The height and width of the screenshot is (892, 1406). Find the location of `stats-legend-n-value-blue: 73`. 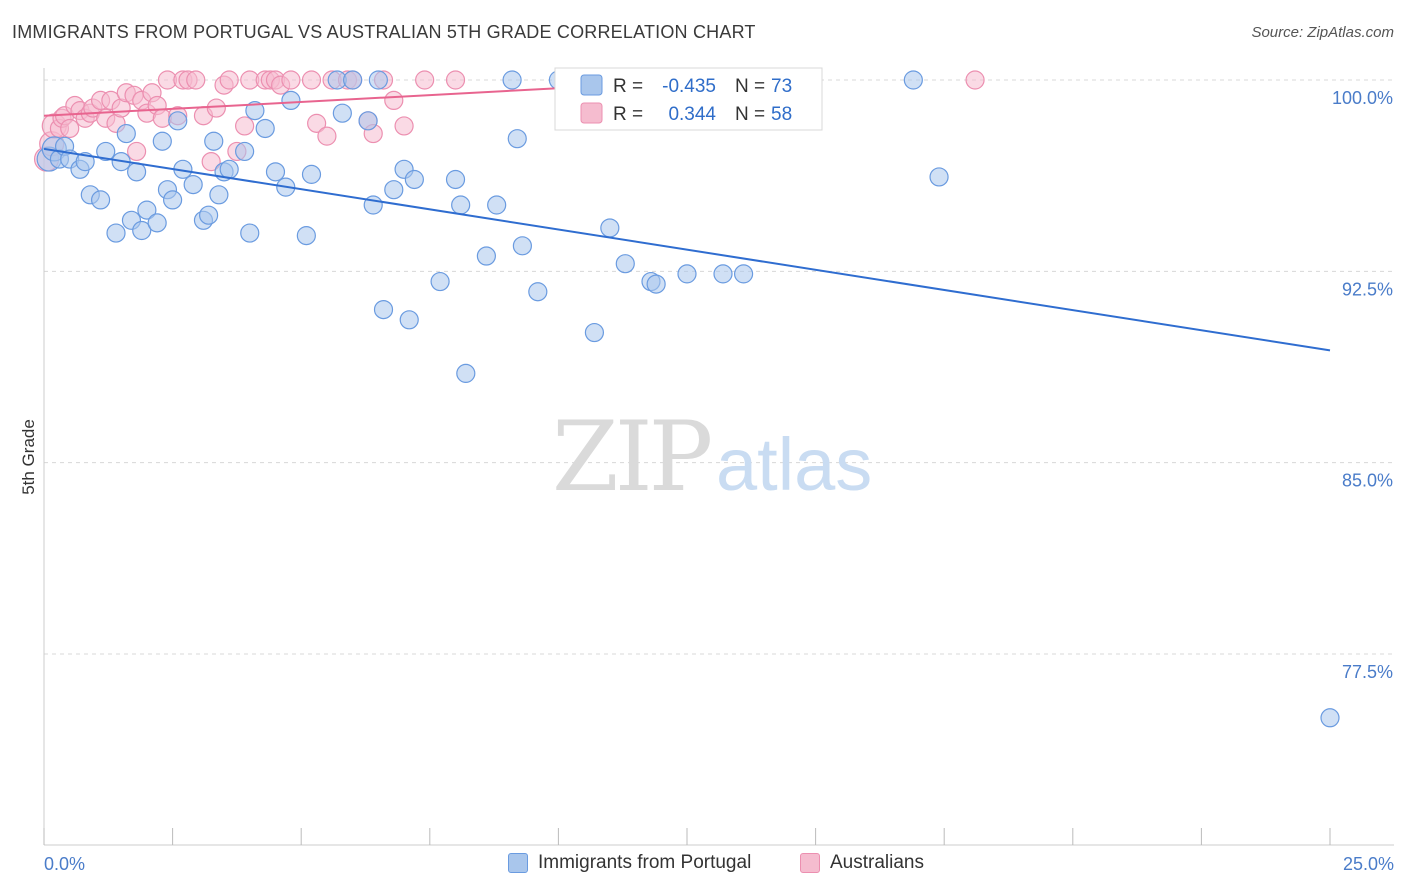

stats-legend-n-value-blue: 73 is located at coordinates (781, 86).